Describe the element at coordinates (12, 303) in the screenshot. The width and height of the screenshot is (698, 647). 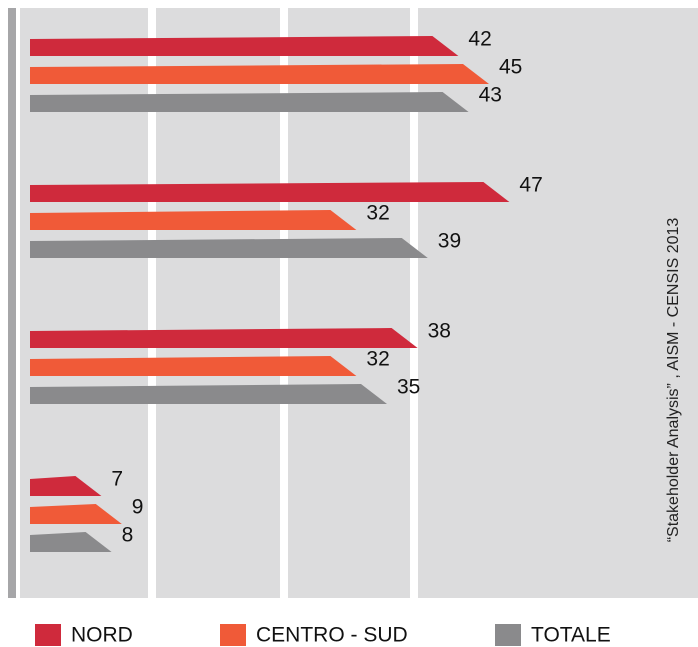
I see `axis-bar` at that location.